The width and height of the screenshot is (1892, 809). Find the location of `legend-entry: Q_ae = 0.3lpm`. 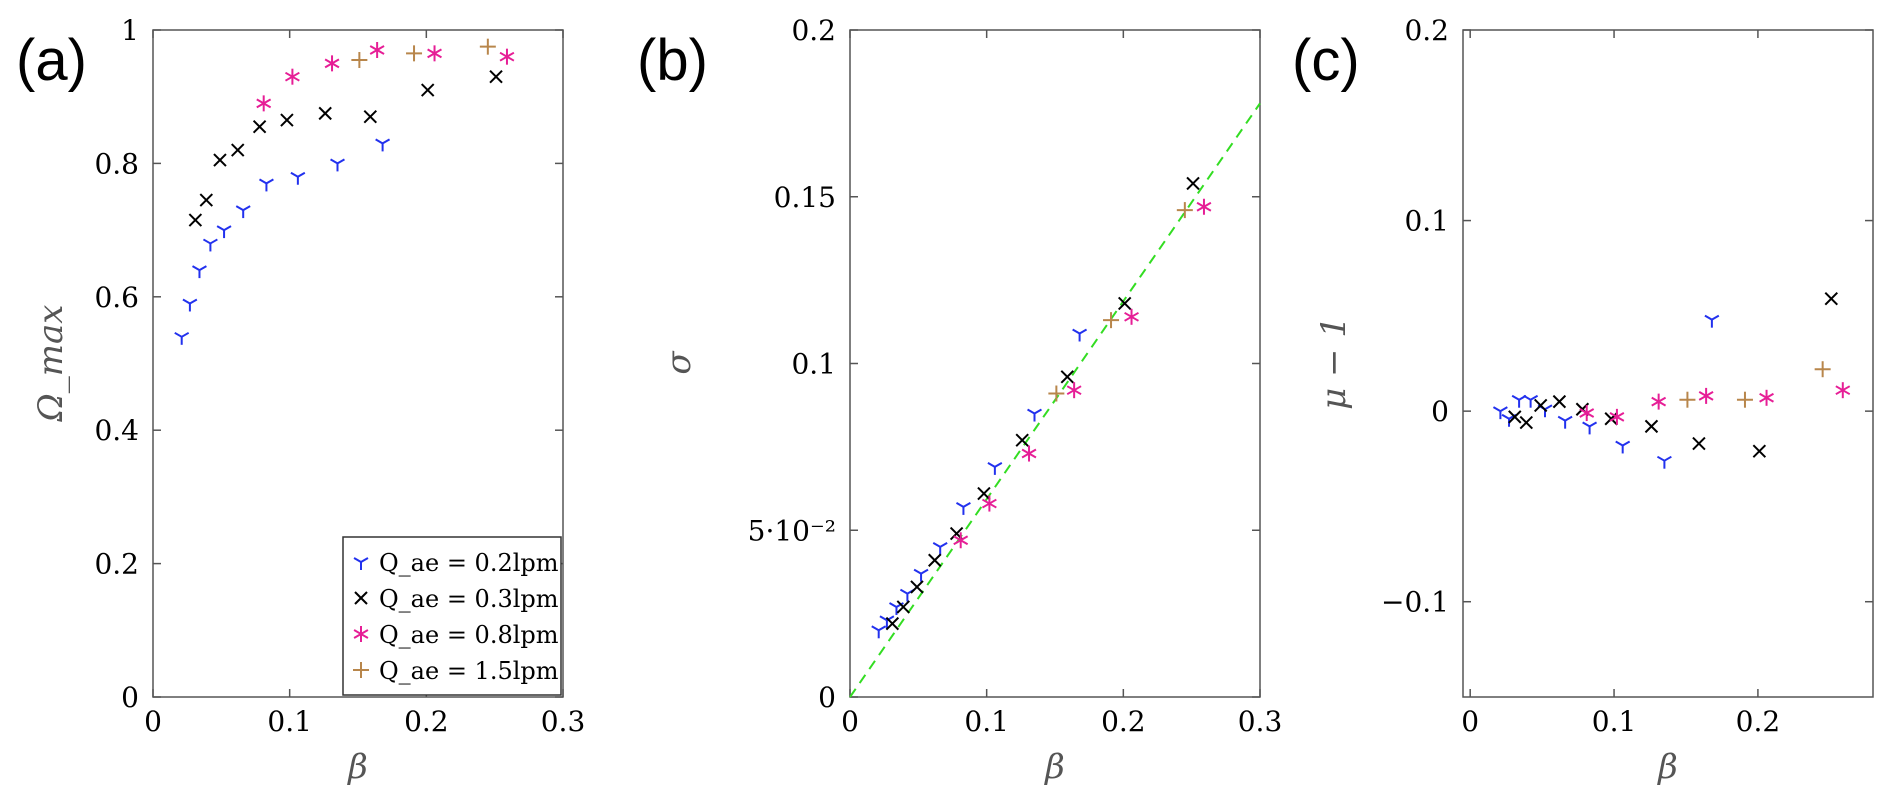

legend-entry: Q_ae = 0.3lpm is located at coordinates (469, 599).